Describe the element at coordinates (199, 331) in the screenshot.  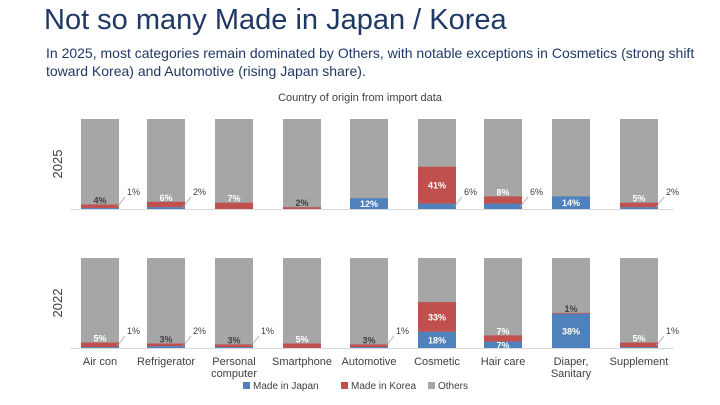
I see `label-japan-2022-1: 2%` at that location.